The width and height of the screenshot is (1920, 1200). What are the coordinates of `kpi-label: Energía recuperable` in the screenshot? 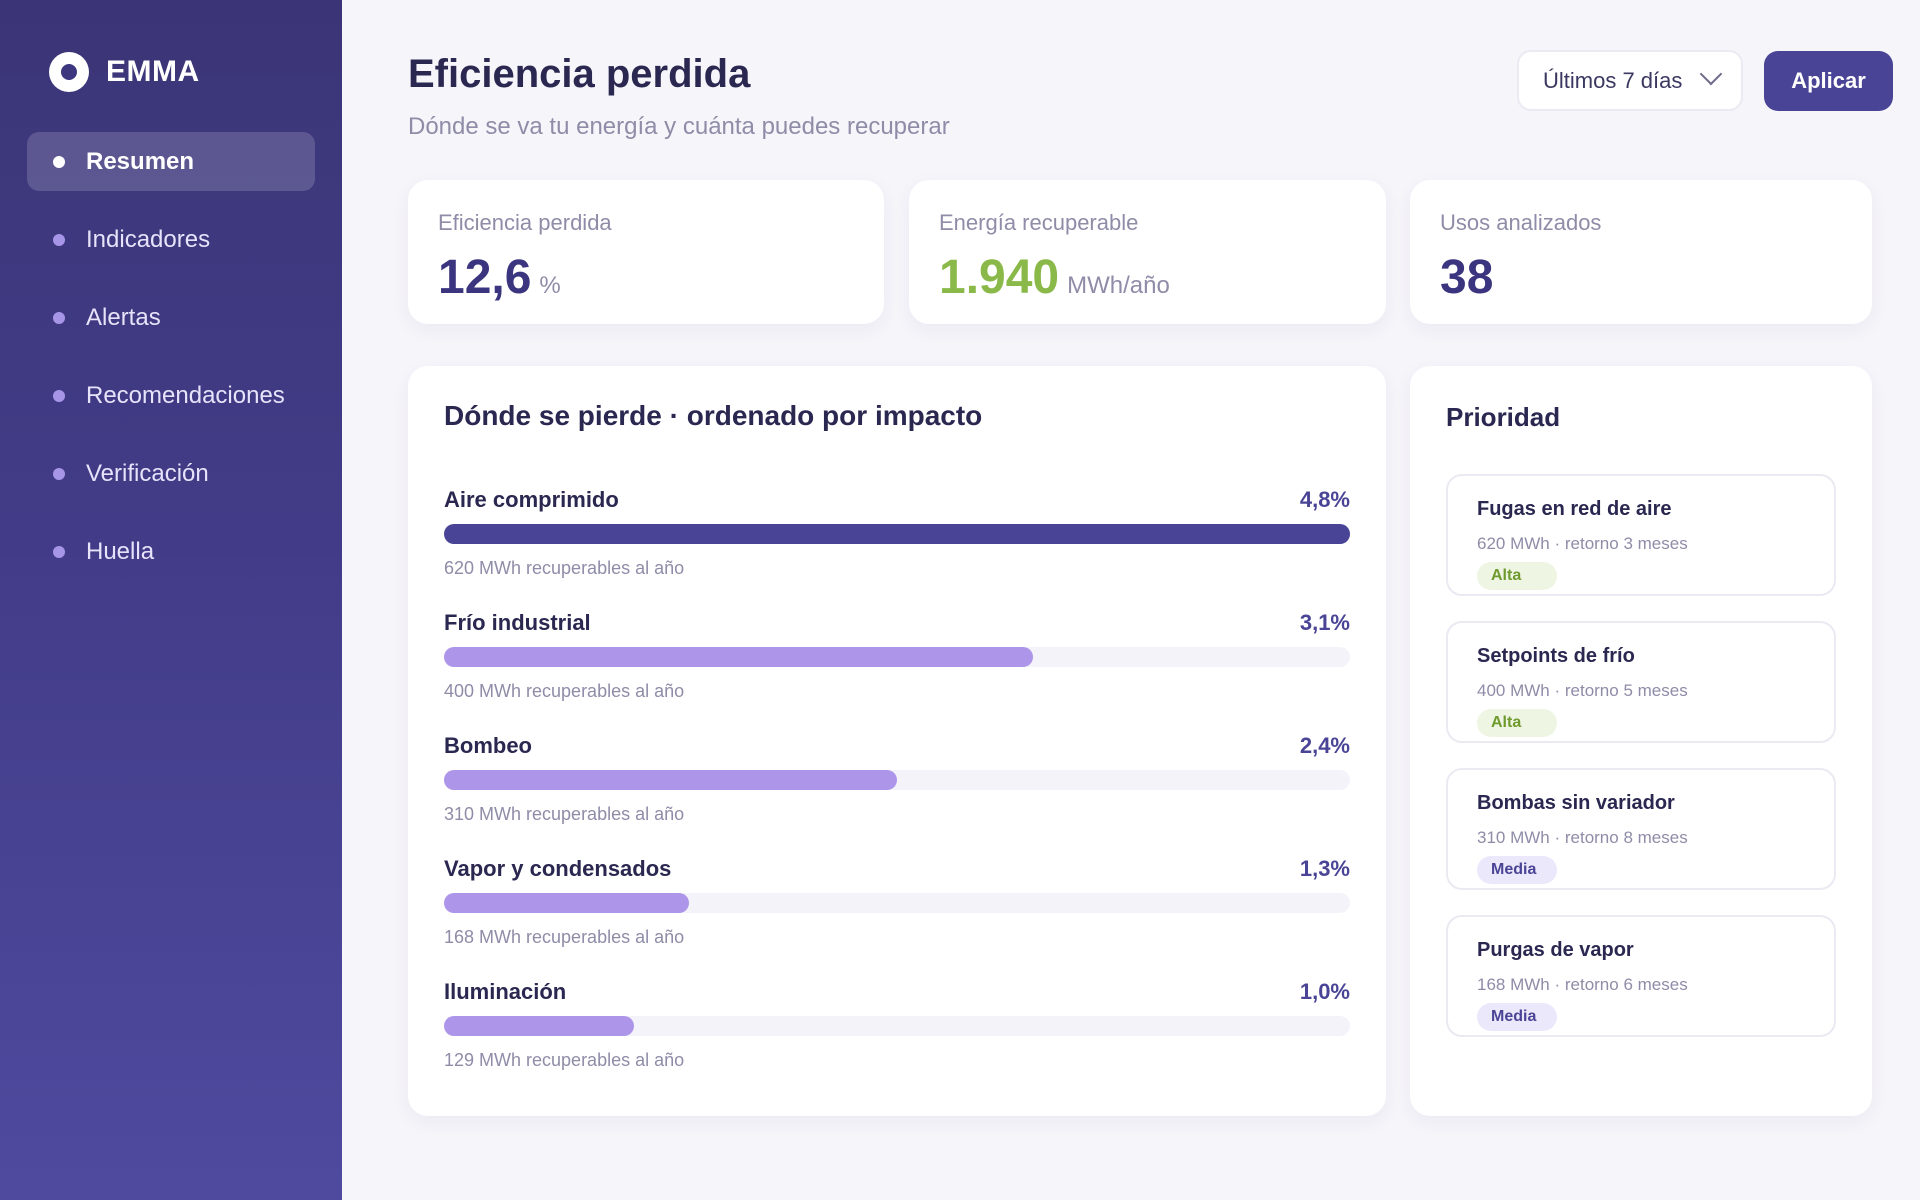 It's located at (1039, 222).